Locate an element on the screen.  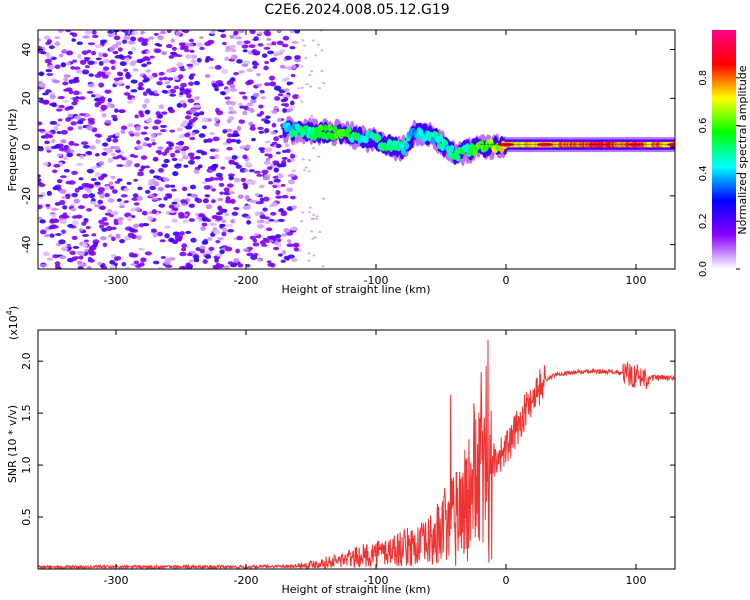
colorbar-tick-label: 0.4 is located at coordinates (703, 173).